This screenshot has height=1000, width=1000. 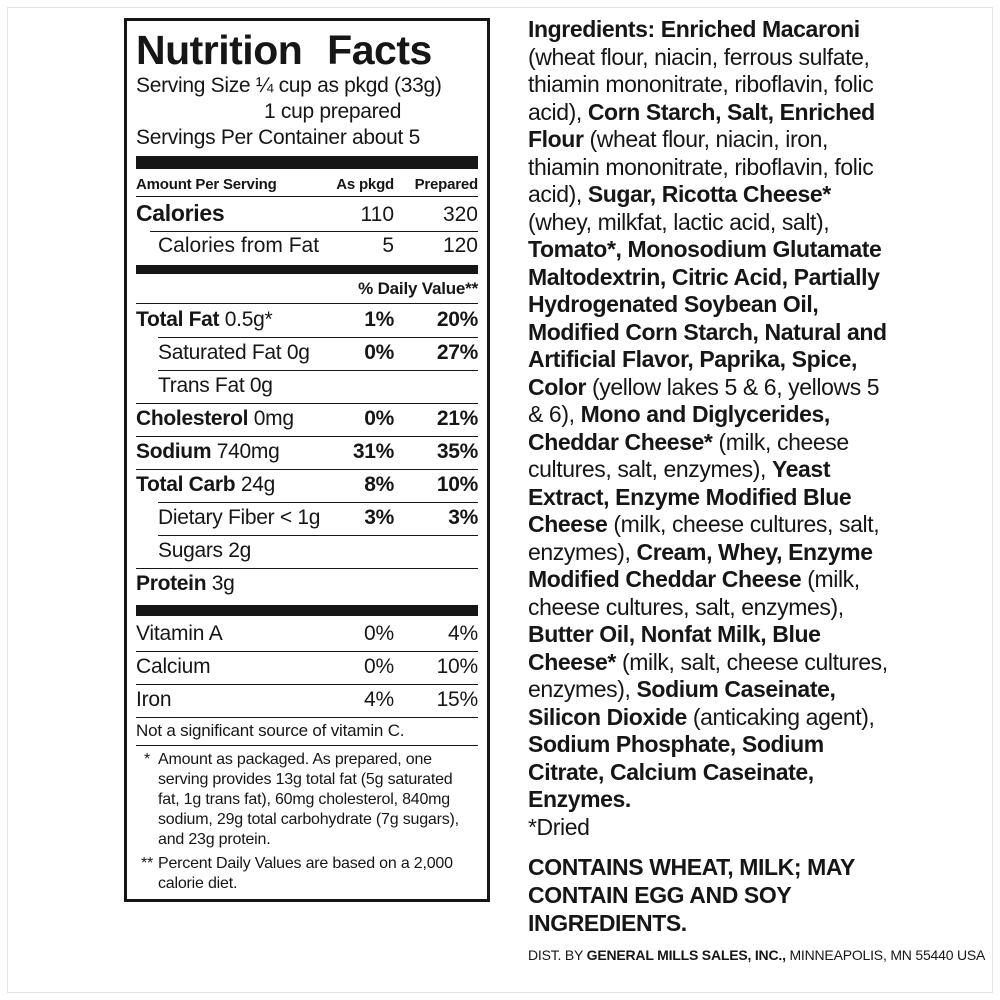 What do you see at coordinates (463, 633) in the screenshot?
I see `prepared-value: 4%` at bounding box center [463, 633].